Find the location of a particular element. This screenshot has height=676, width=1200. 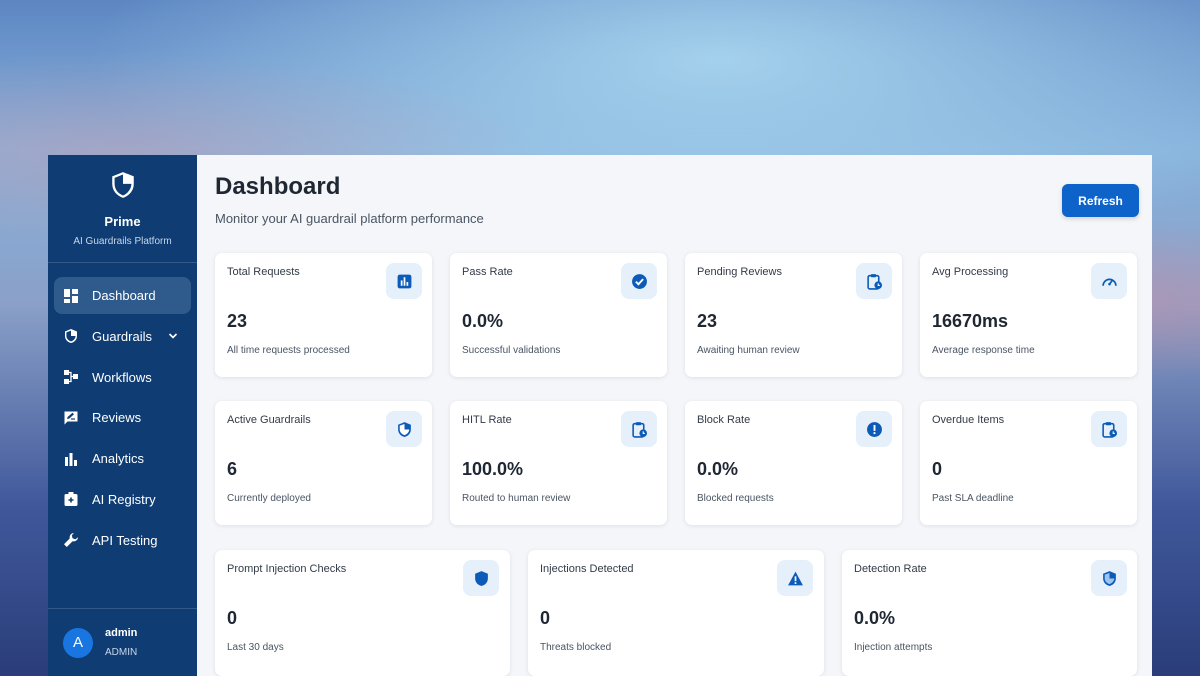

stat-card-prompt-injection-checks: Prompt Injection Checks 0 Last 30 days is located at coordinates (362, 613).